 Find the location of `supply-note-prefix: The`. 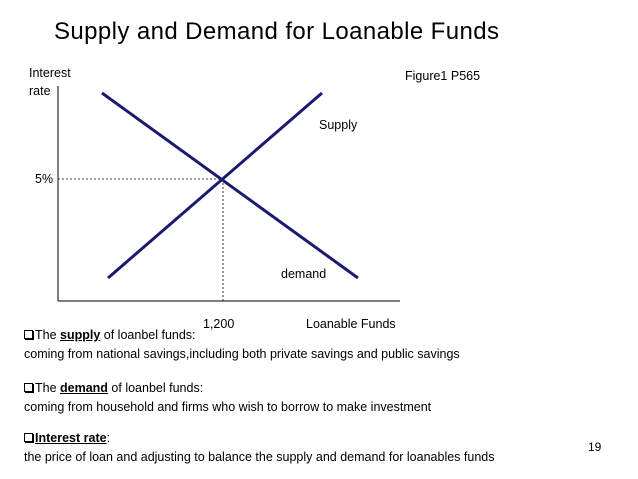

supply-note-prefix: The is located at coordinates (48, 335).